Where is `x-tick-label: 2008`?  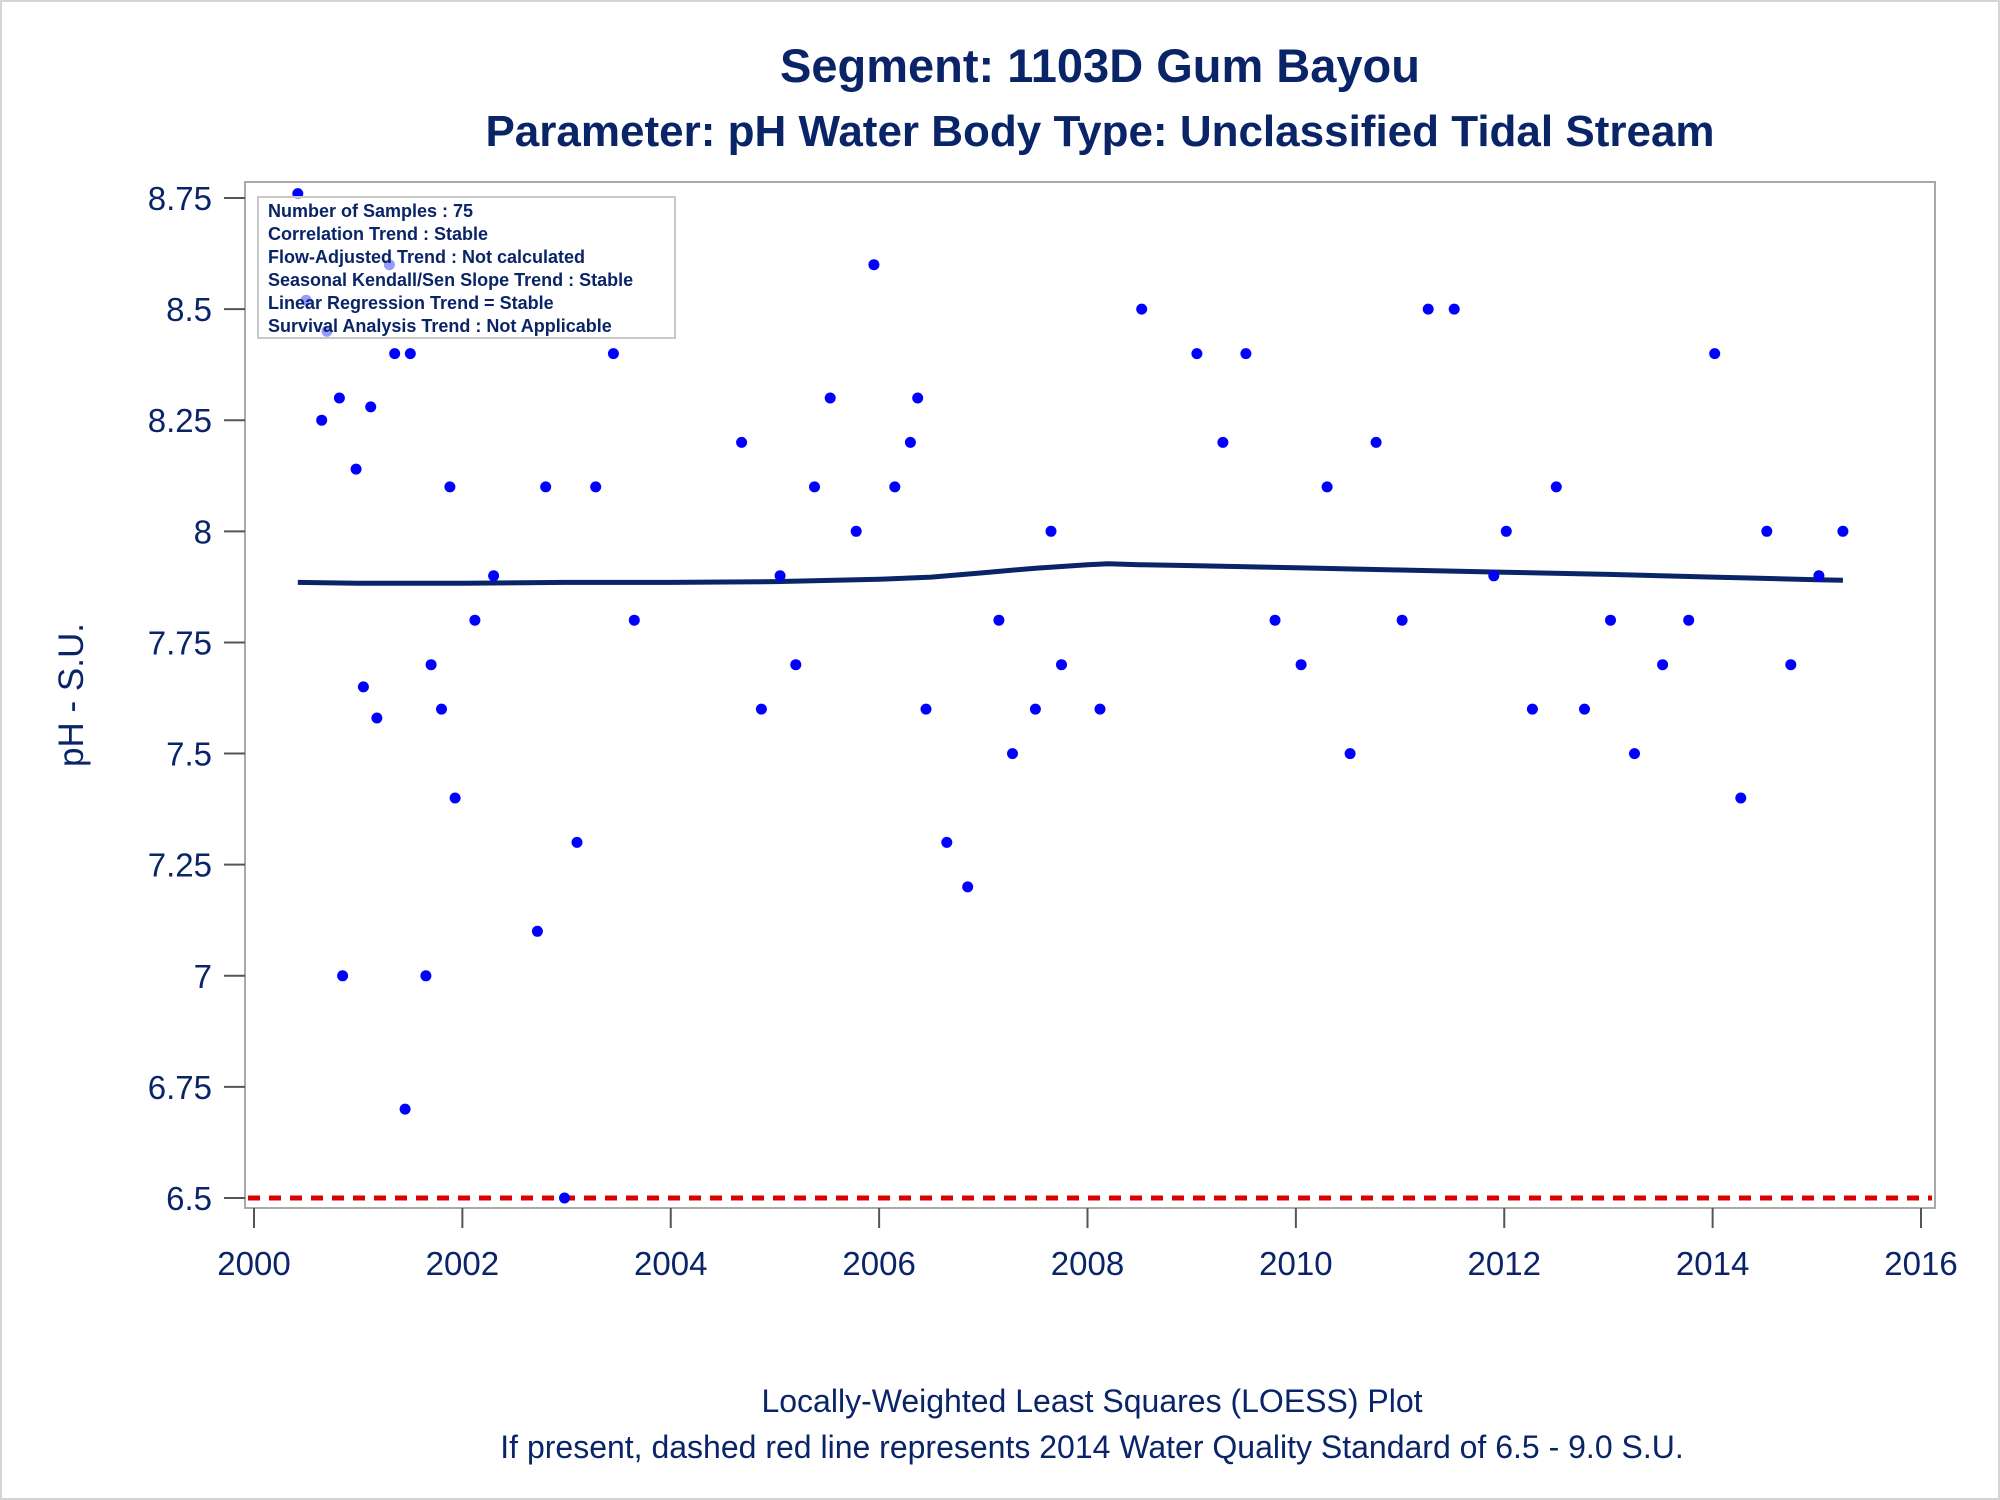 x-tick-label: 2008 is located at coordinates (1087, 1263).